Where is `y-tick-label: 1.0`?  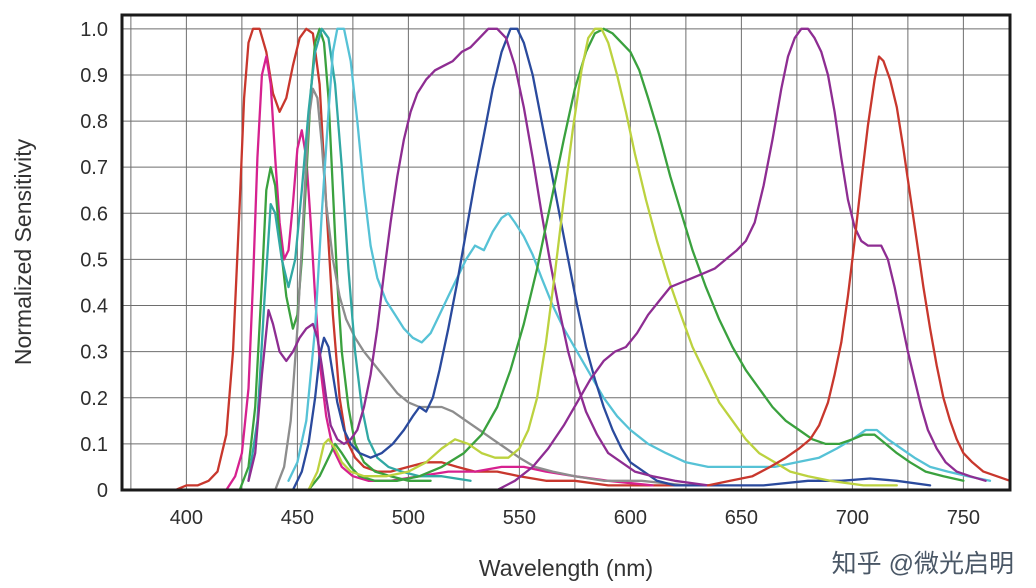 y-tick-label: 1.0 is located at coordinates (94, 30).